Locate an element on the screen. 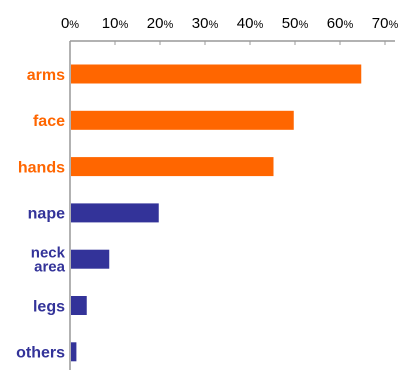  category-label: hands is located at coordinates (41, 167).